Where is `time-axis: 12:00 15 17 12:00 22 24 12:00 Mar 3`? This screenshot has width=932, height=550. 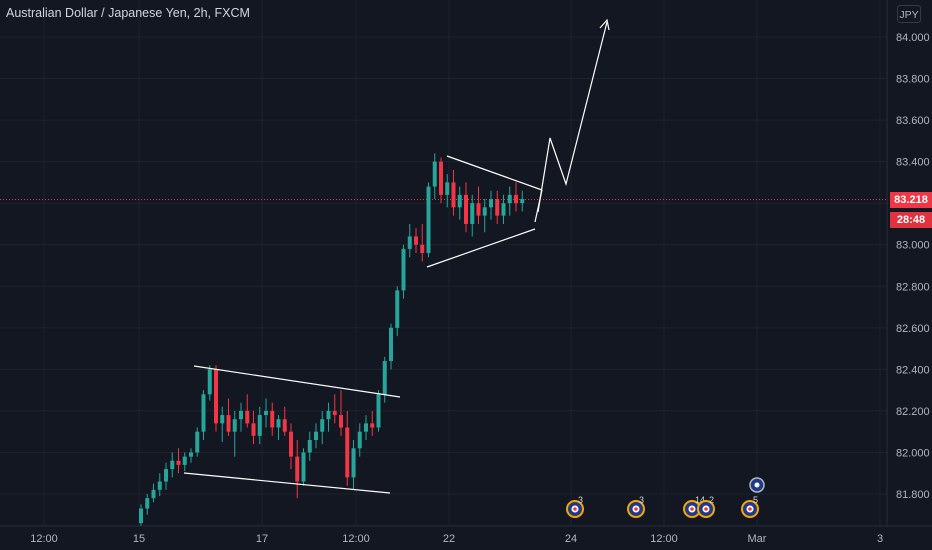
time-axis: 12:00 15 17 12:00 22 24 12:00 Mar 3 is located at coordinates (456, 539).